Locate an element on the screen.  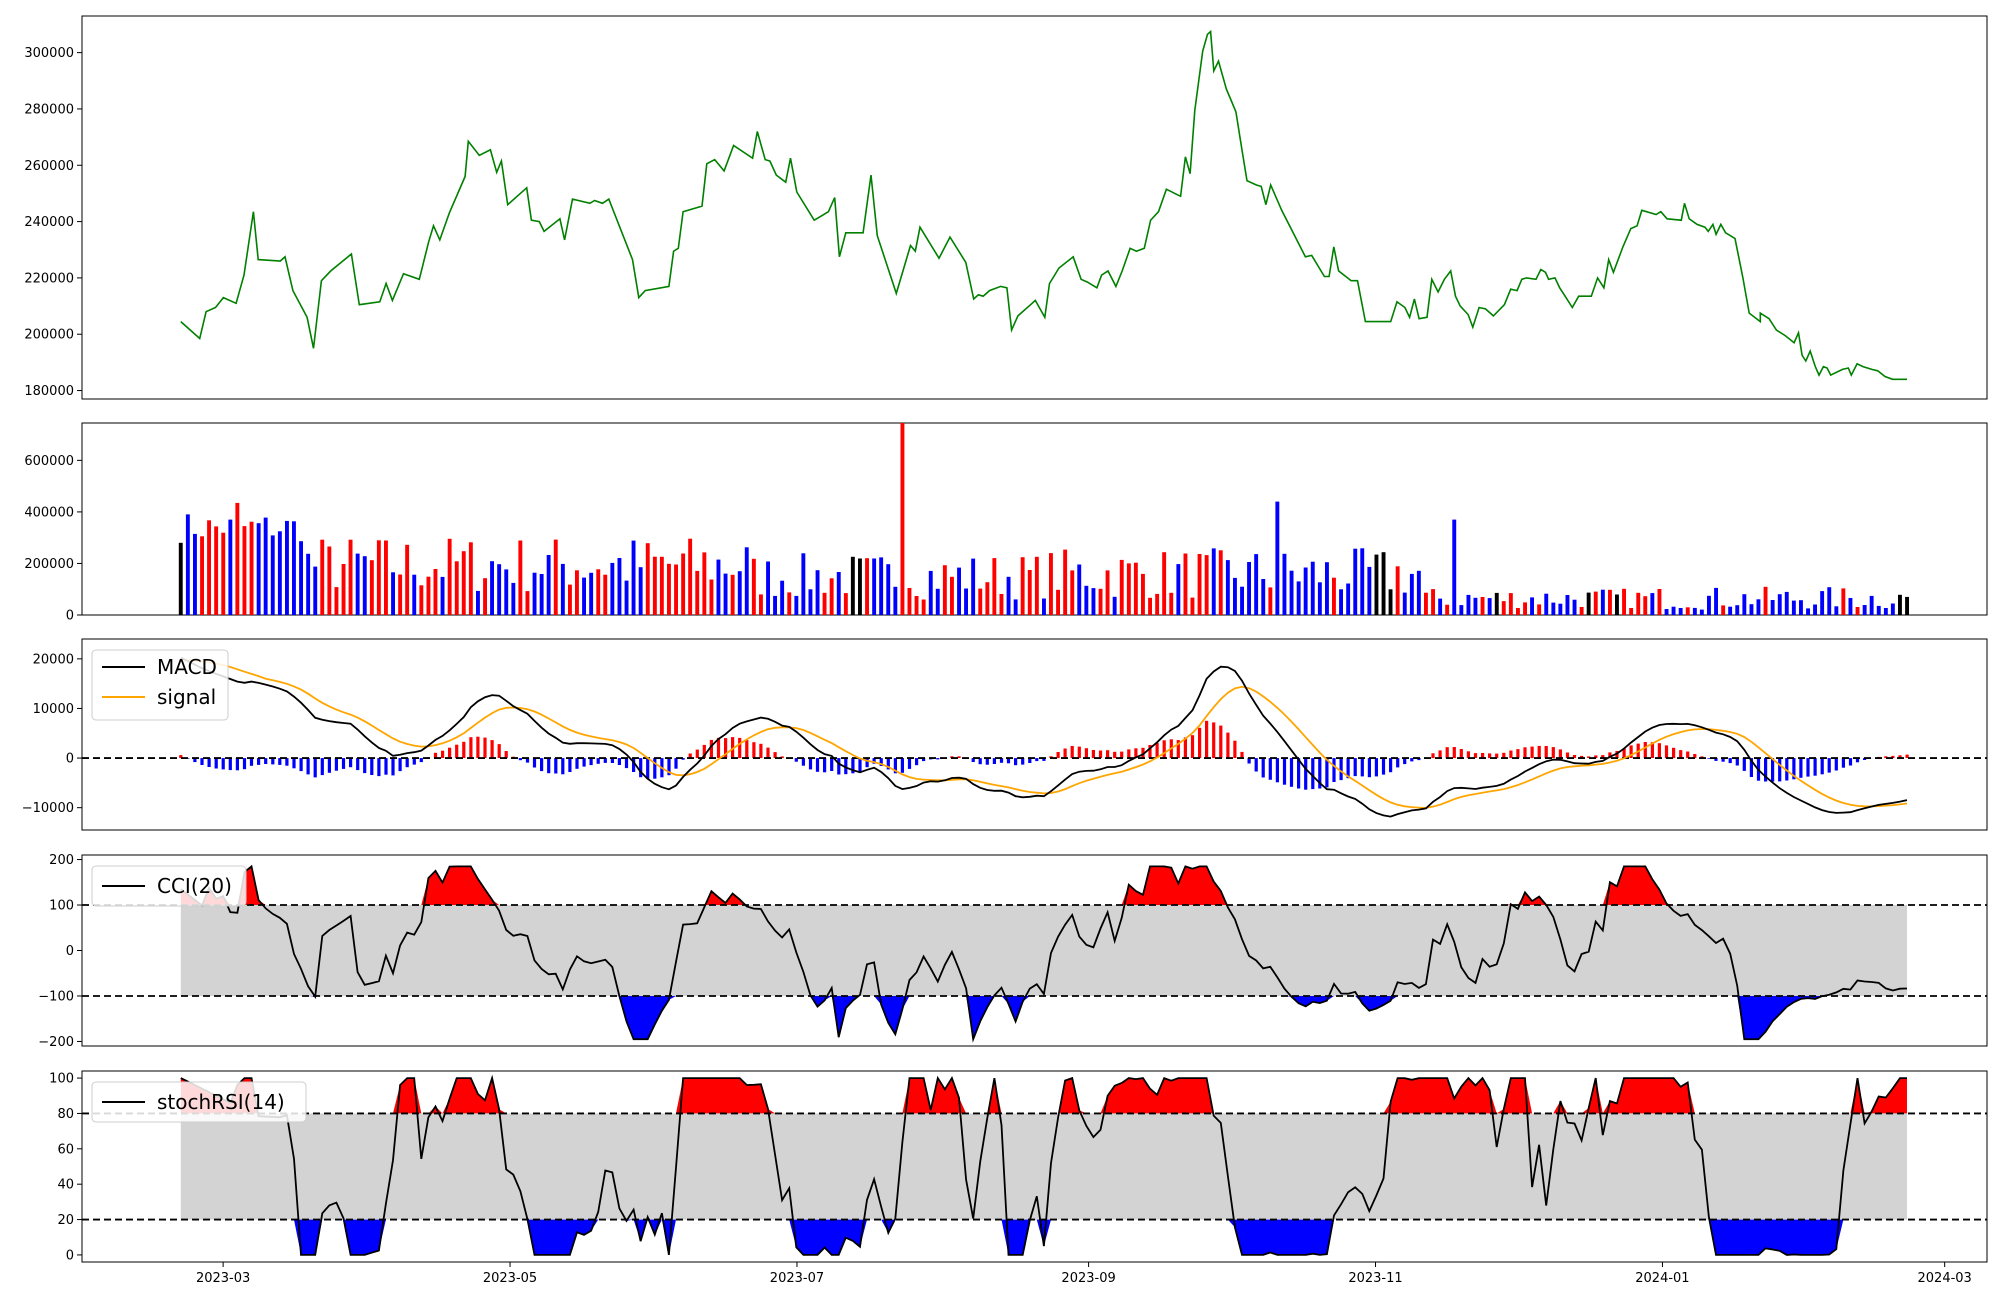
stochrsi-frame is located at coordinates (1034, 1166).